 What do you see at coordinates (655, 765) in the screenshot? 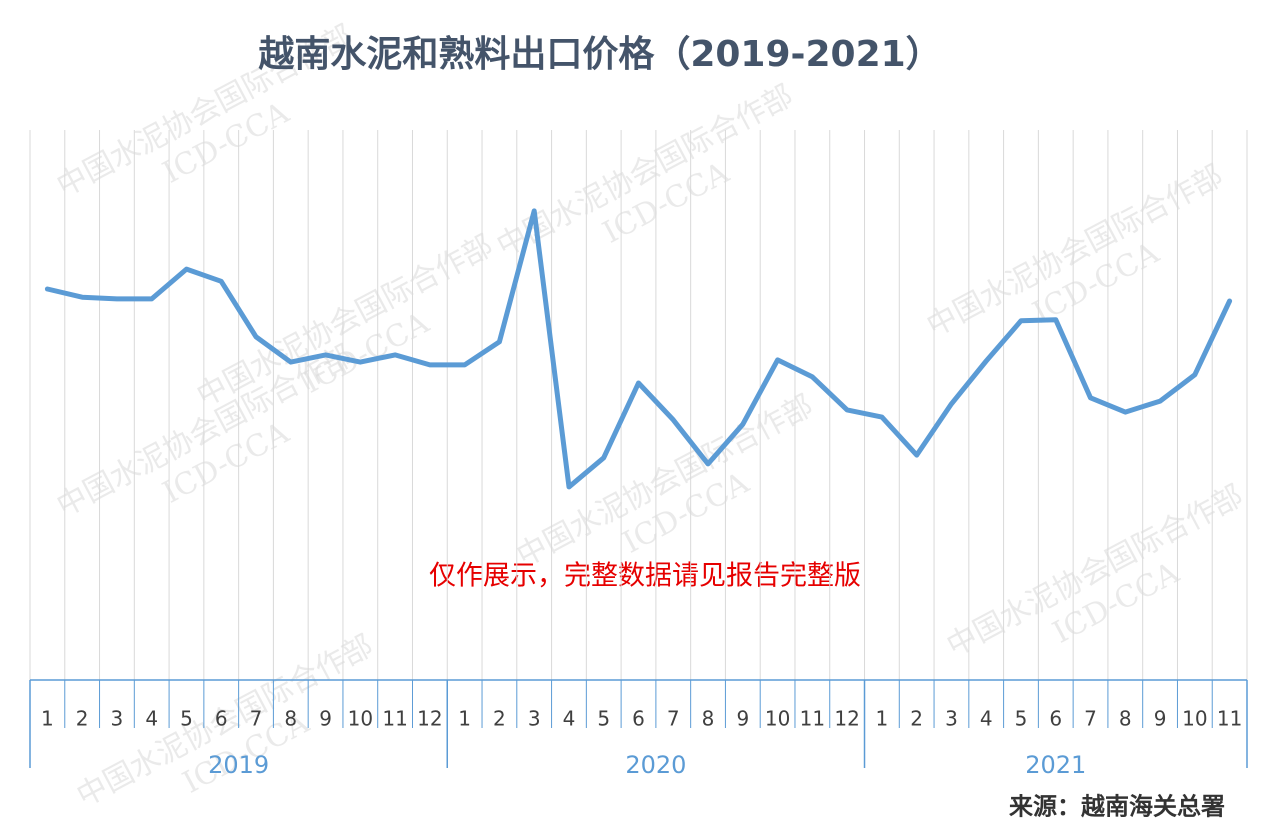
I see `year-label: 2020` at bounding box center [655, 765].